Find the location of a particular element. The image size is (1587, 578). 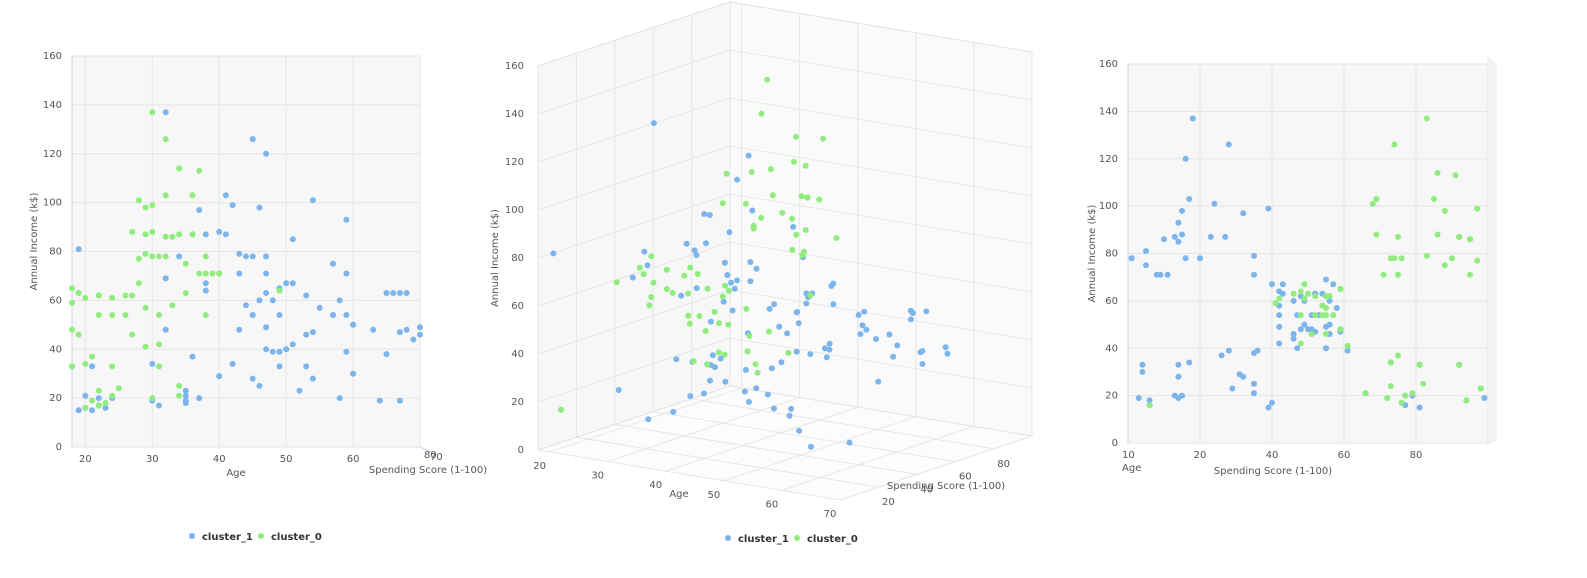

x-tick-label-2: 20 is located at coordinates (539, 466).